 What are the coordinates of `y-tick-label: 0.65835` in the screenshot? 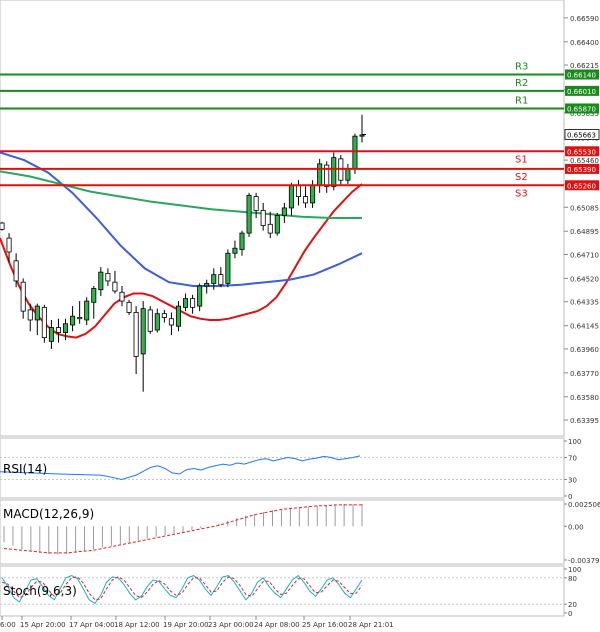 It's located at (584, 114).